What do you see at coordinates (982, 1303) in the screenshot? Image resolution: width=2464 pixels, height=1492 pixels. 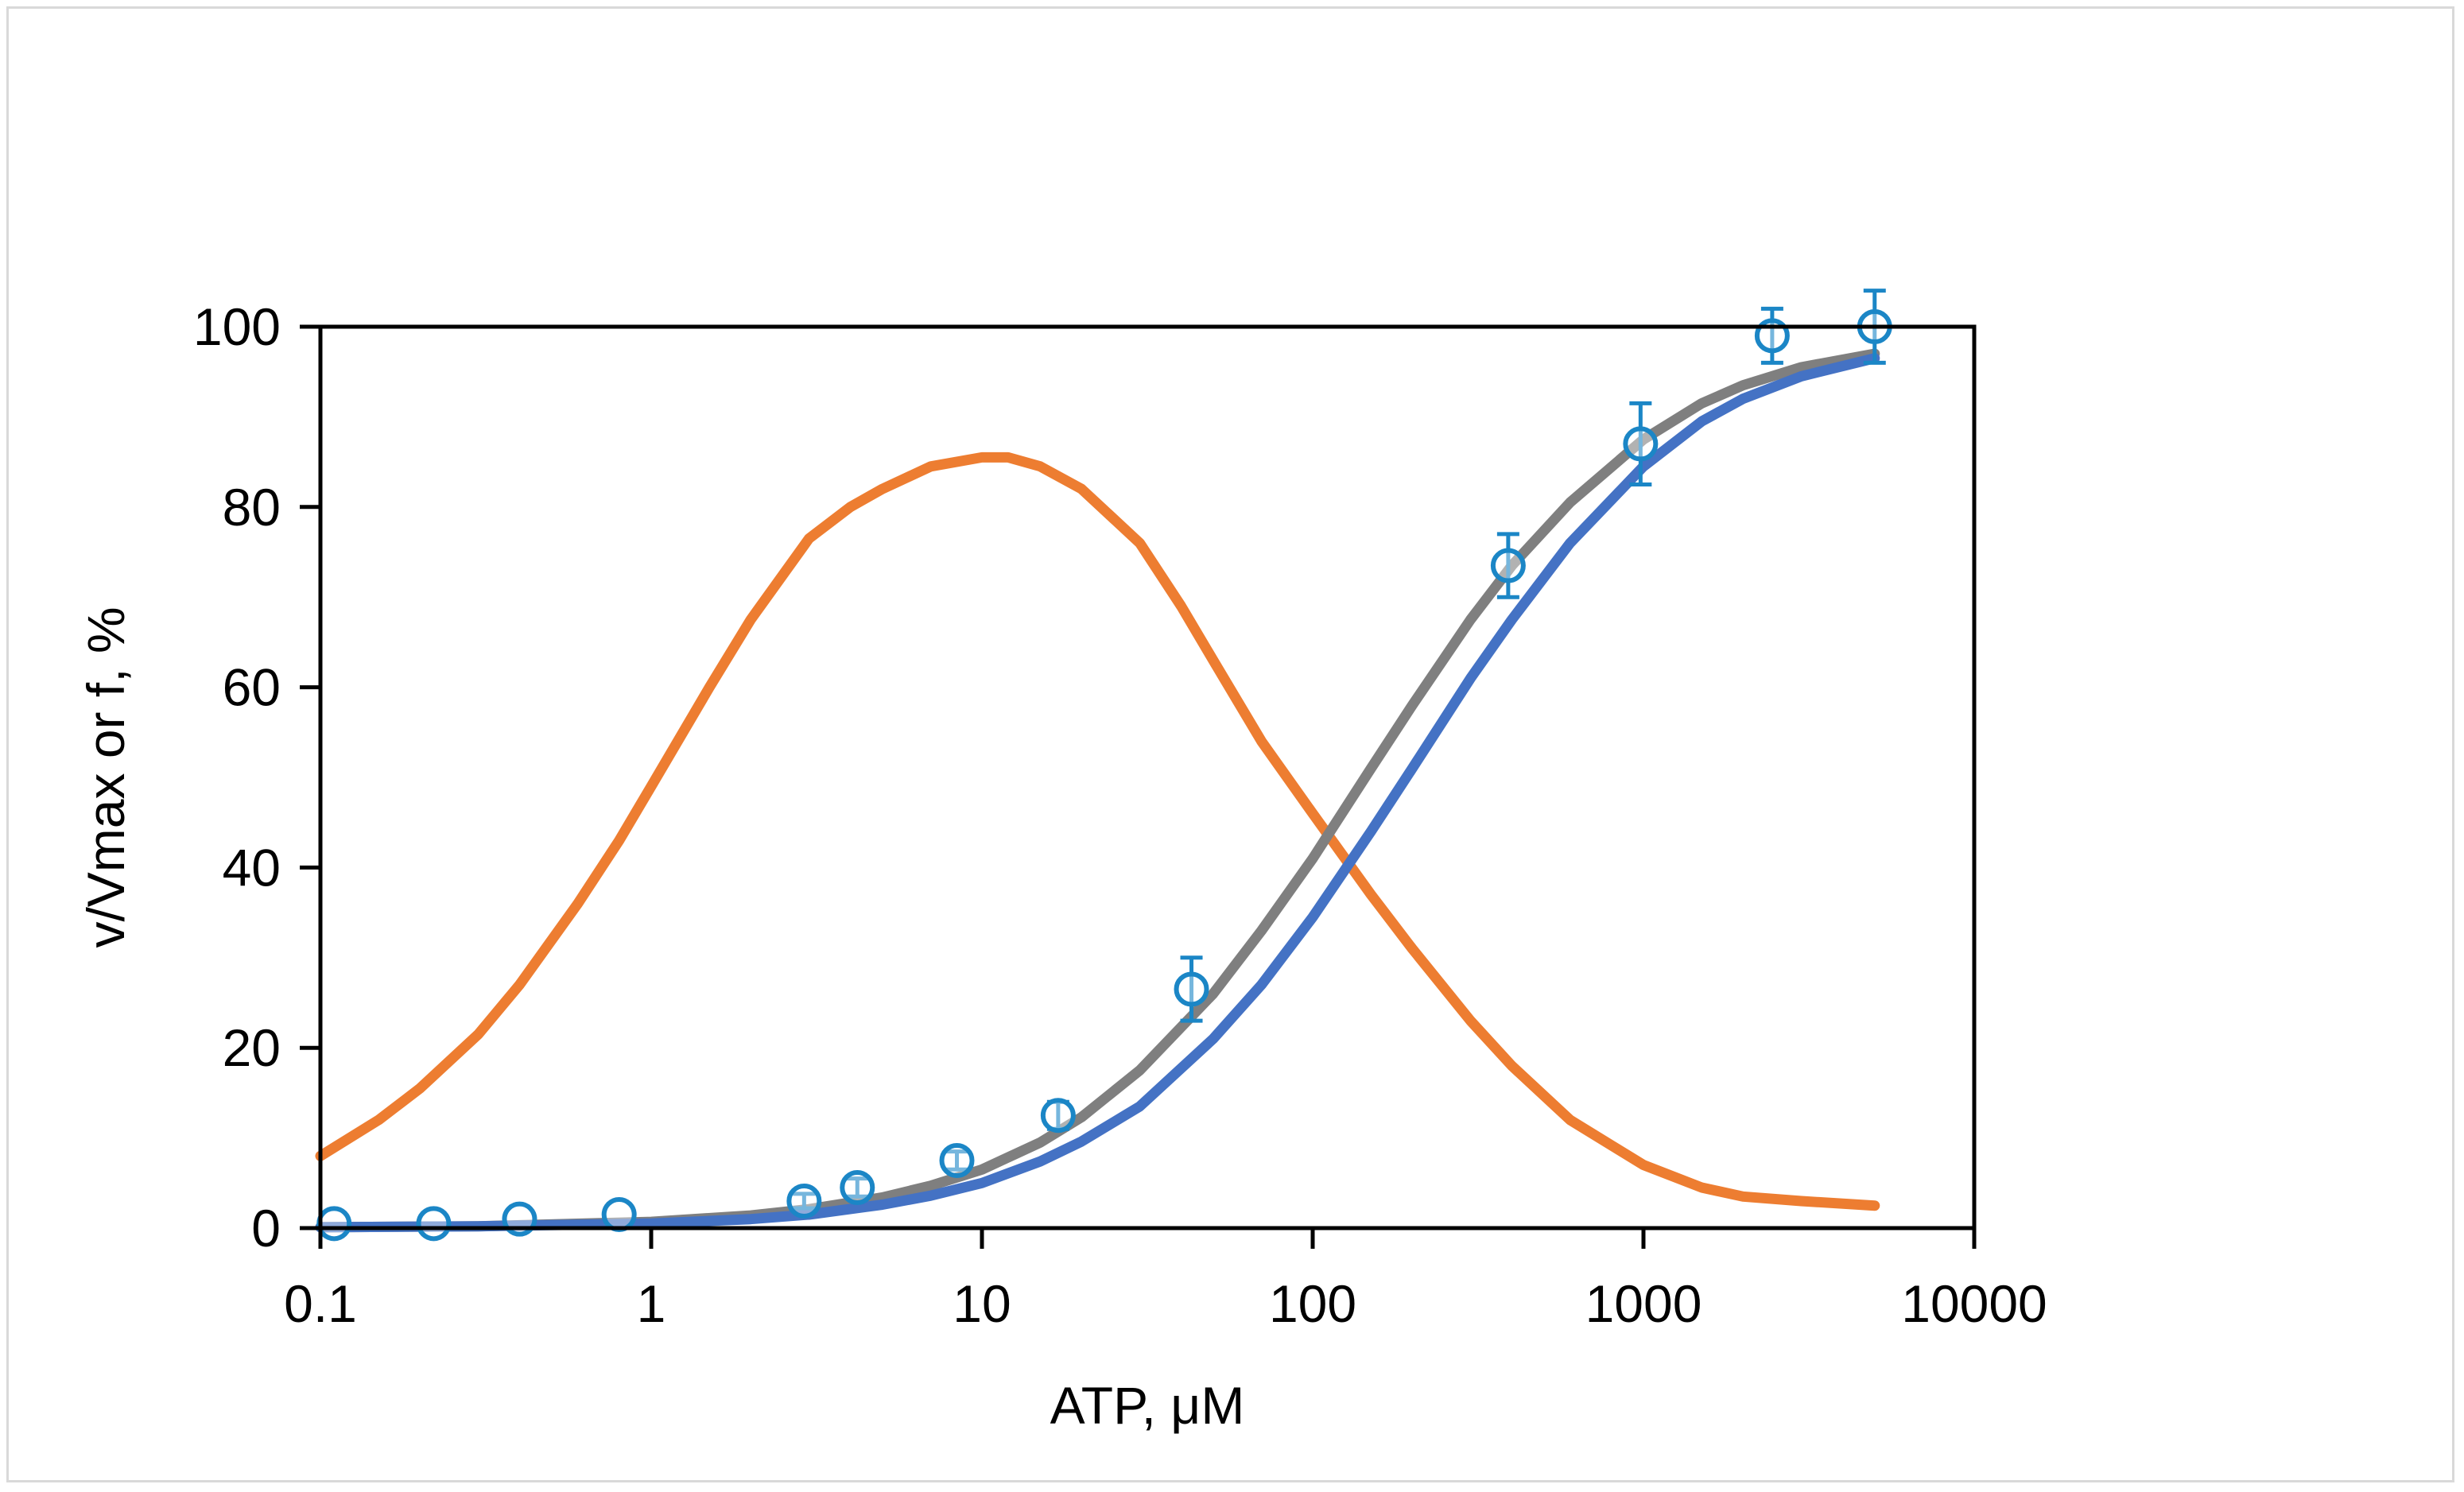 I see `x-tick-label: 10` at bounding box center [982, 1303].